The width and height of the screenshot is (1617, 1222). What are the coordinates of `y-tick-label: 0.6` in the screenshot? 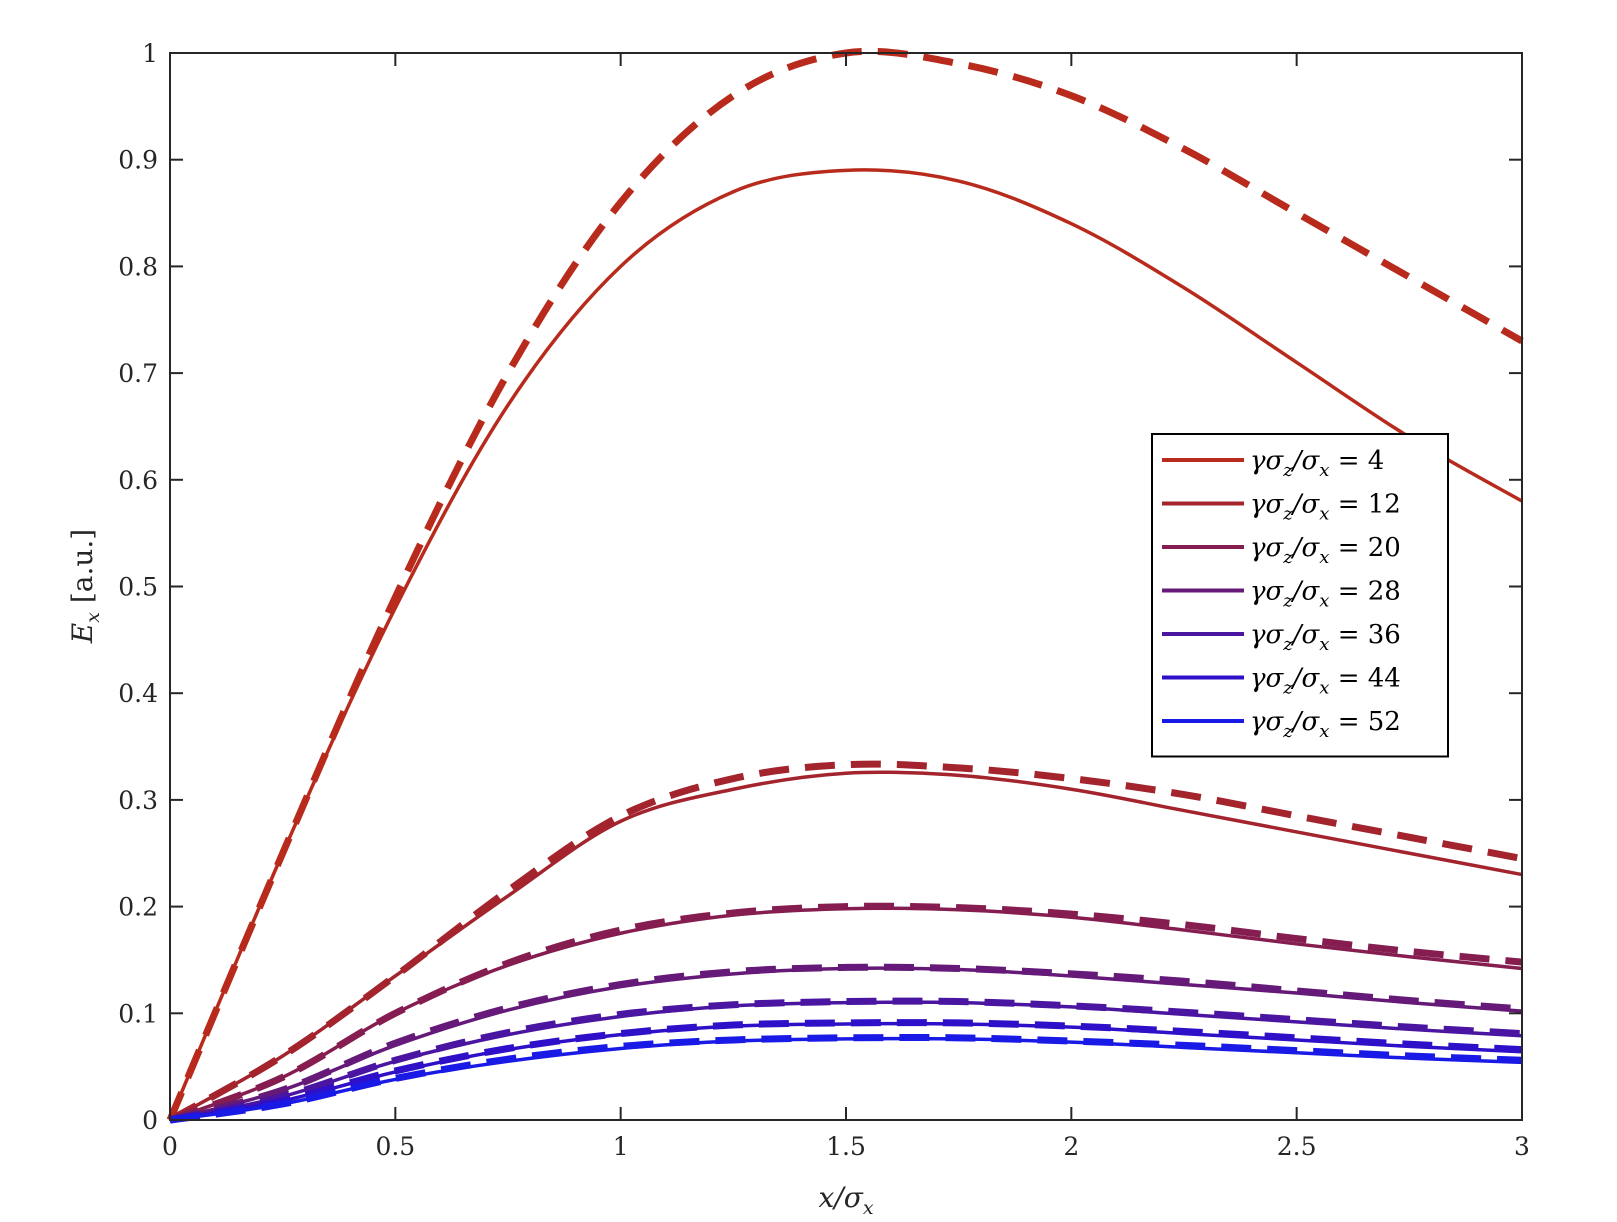 It's located at (138, 480).